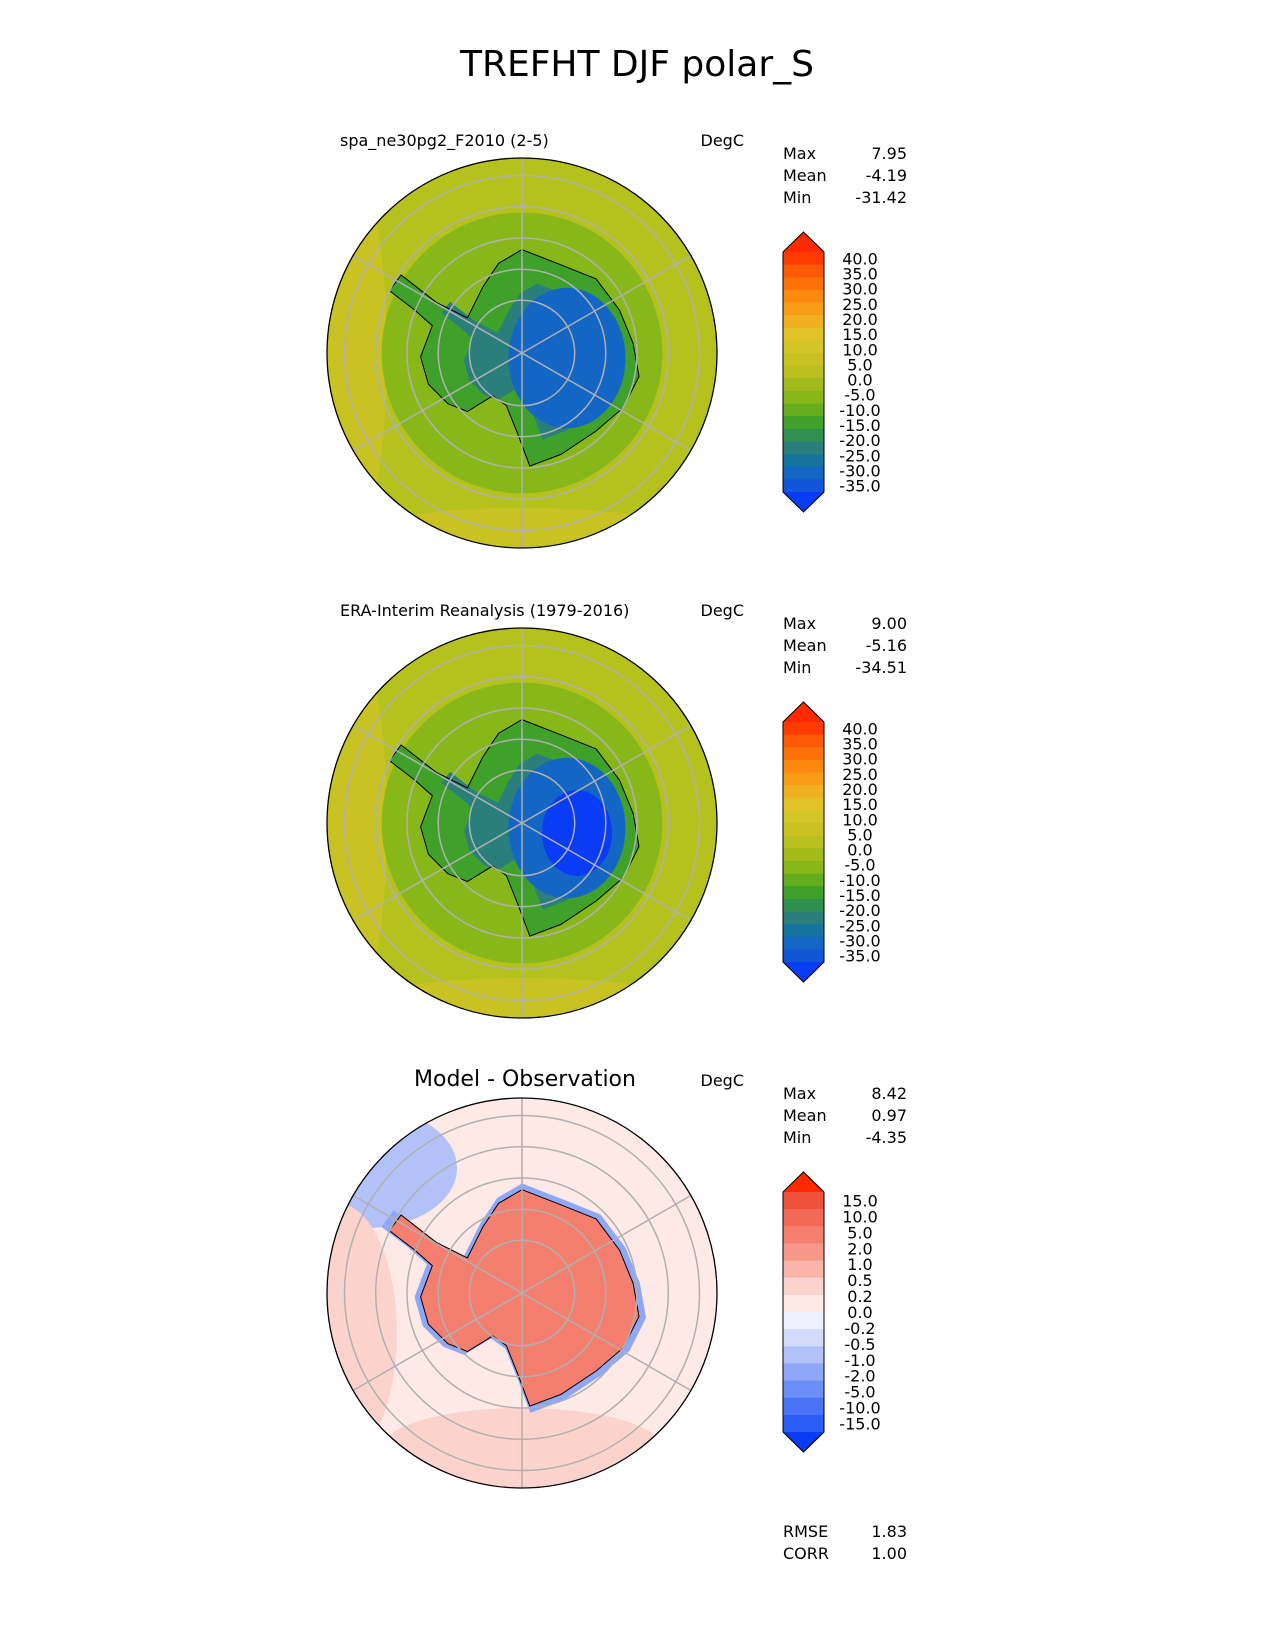 The width and height of the screenshot is (1275, 1650). I want to click on colorbar-tick-label: -20.0, so click(859, 910).